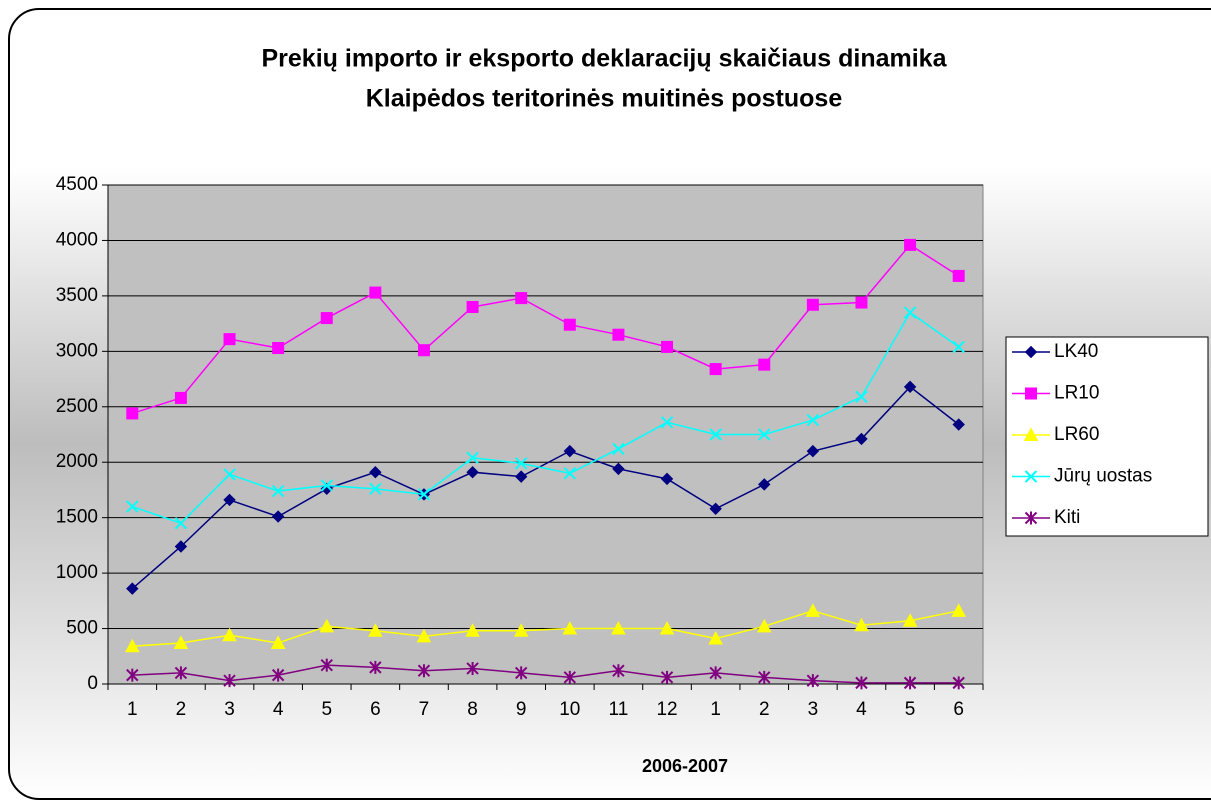 The width and height of the screenshot is (1211, 809). What do you see at coordinates (472, 709) in the screenshot?
I see `x-tick-label: 8` at bounding box center [472, 709].